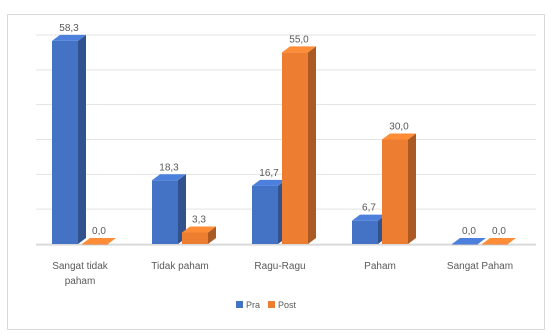 The image size is (553, 336). I want to click on data-label-pra-4: 6,7, so click(369, 208).